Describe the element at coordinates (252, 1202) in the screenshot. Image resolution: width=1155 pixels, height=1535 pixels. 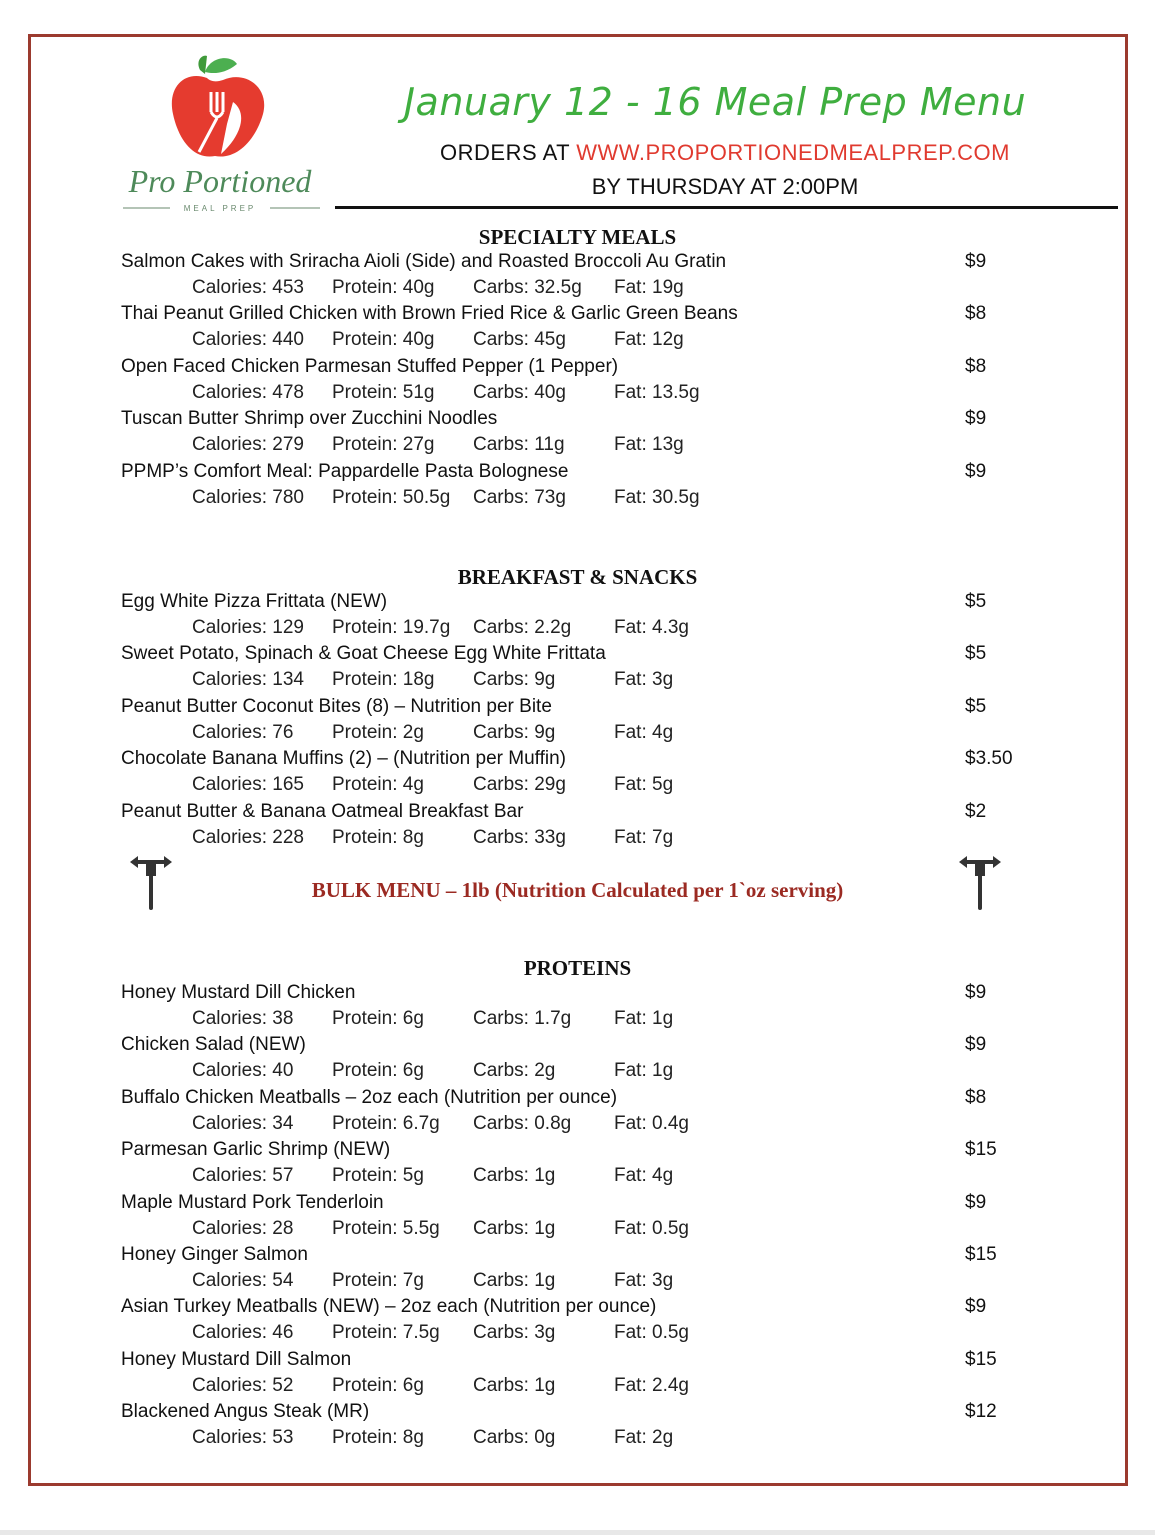
I see `item-name: Maple Mustard Pork Tenderloin` at that location.